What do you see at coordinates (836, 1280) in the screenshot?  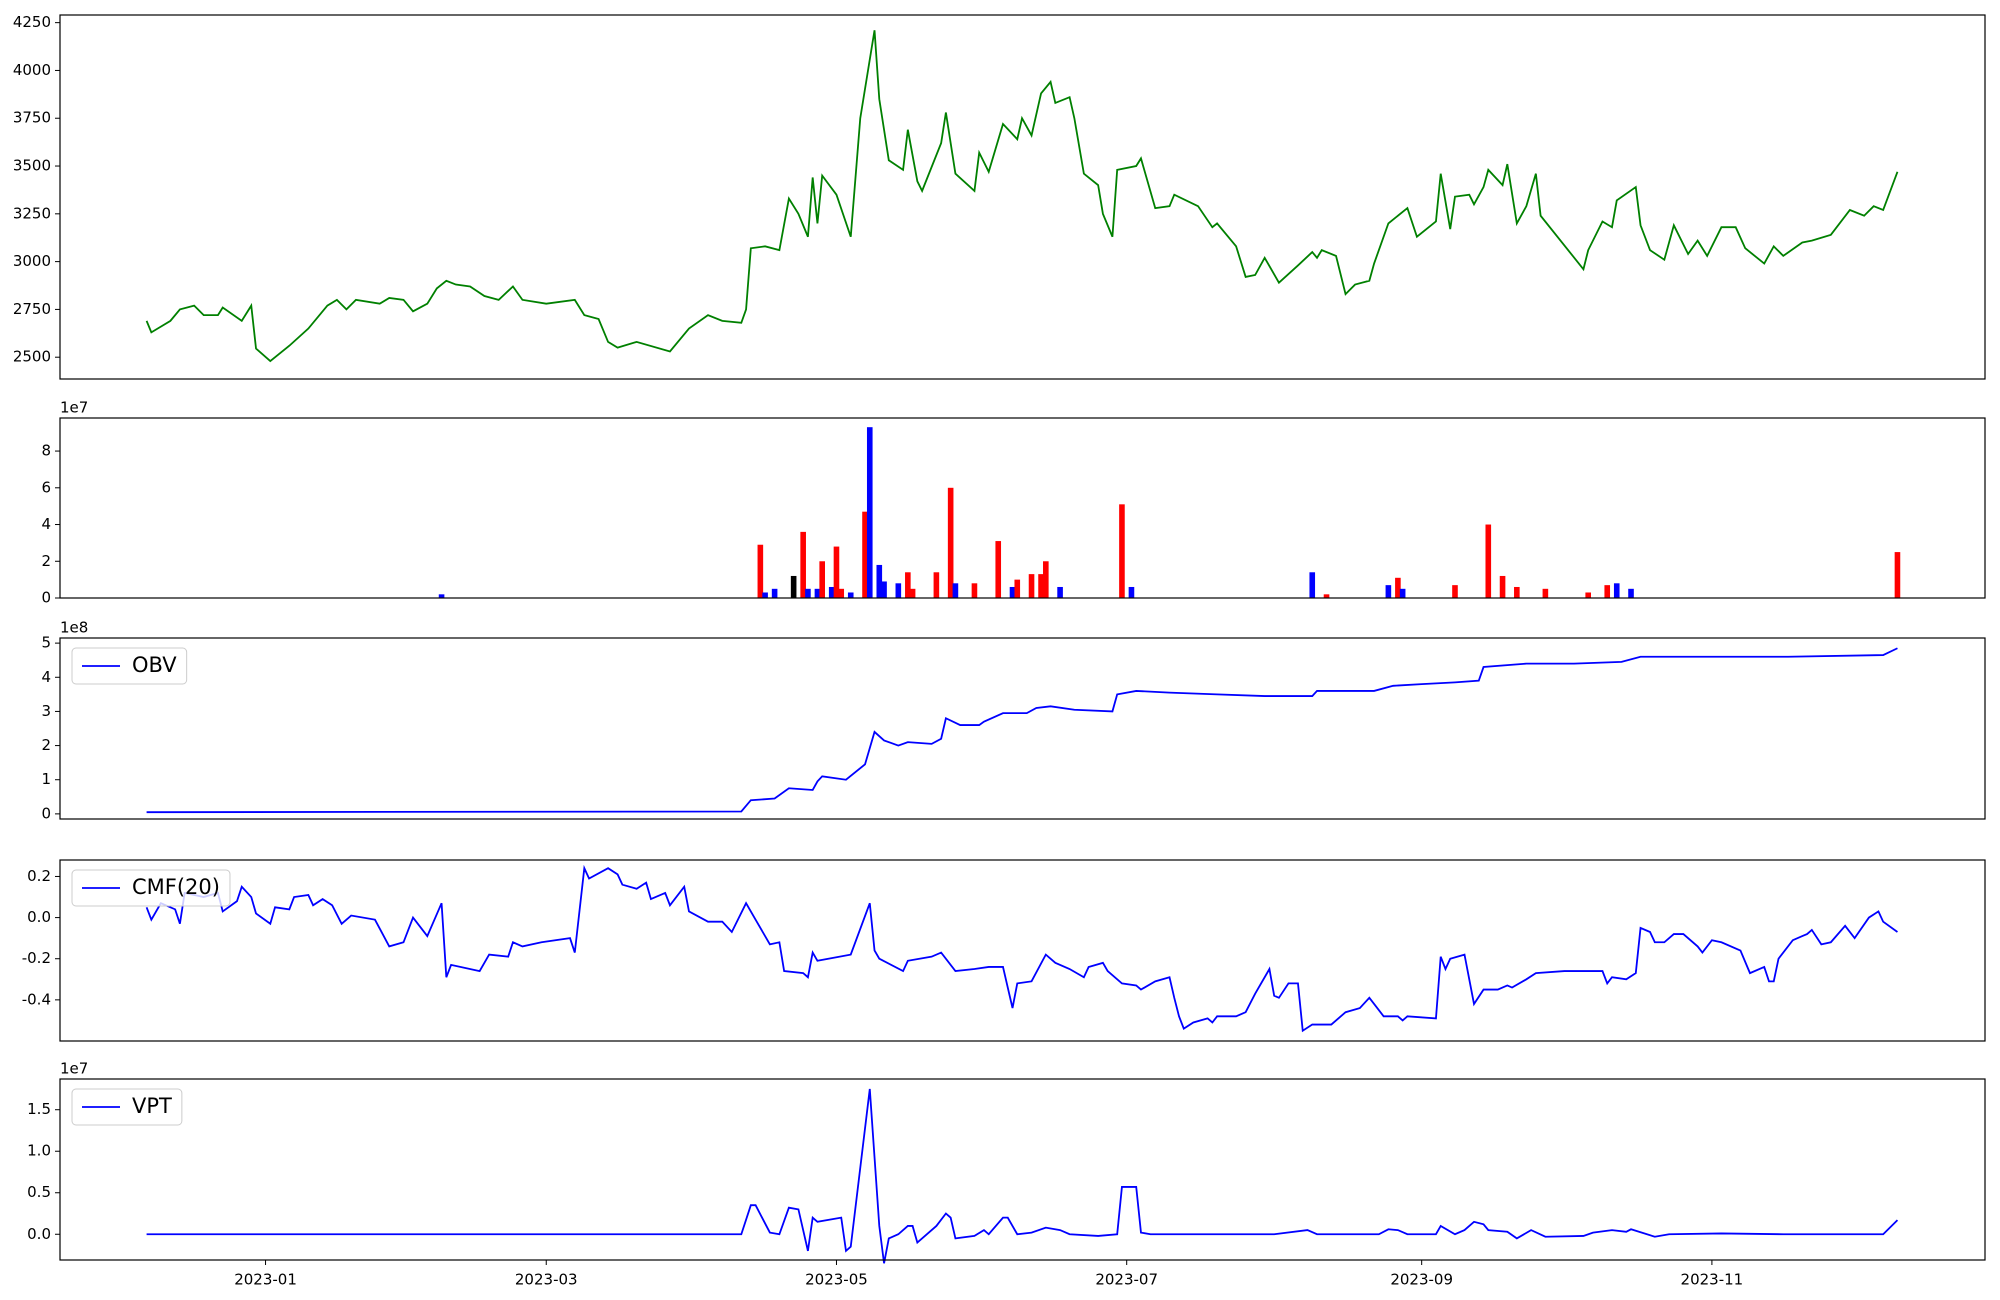 I see `x-tick-label: 2023-05` at bounding box center [836, 1280].